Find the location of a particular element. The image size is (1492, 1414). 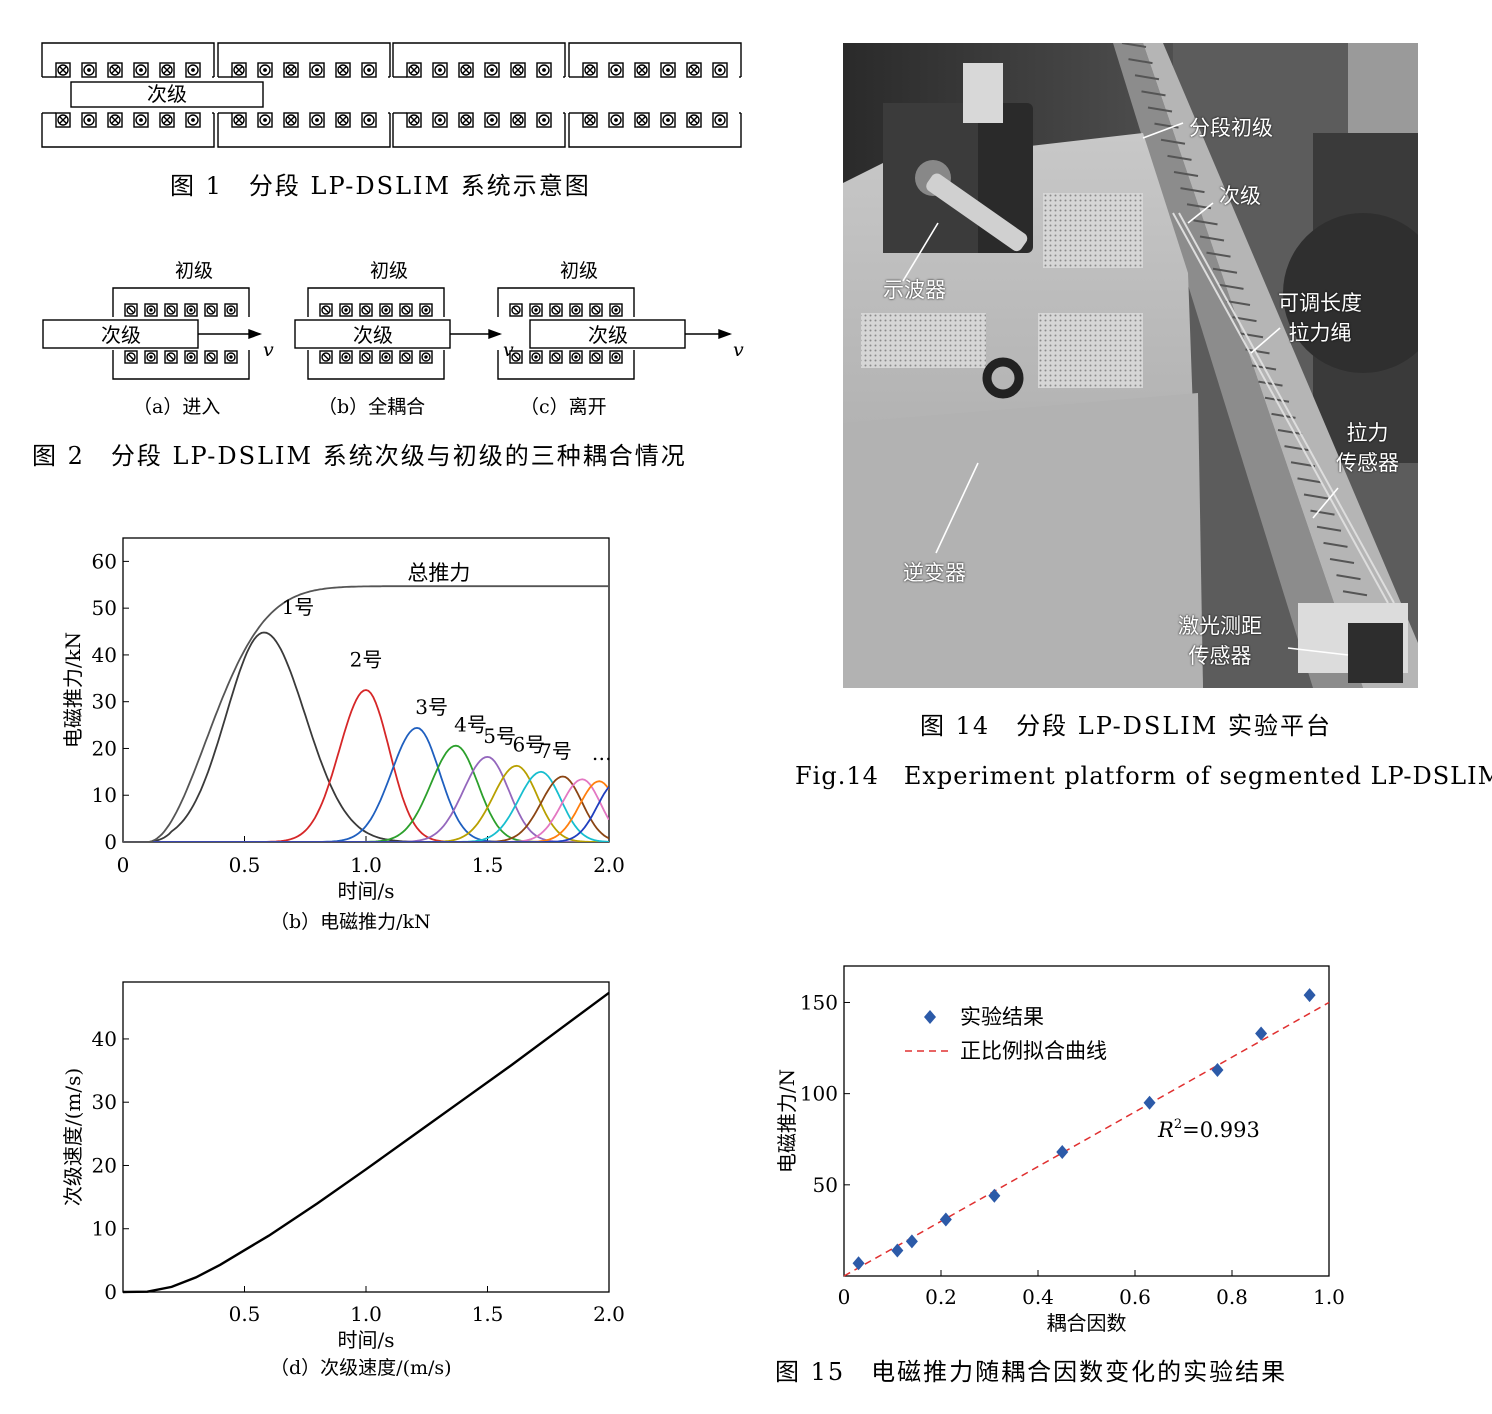

label-inverter: 逆变器 is located at coordinates (934, 573).